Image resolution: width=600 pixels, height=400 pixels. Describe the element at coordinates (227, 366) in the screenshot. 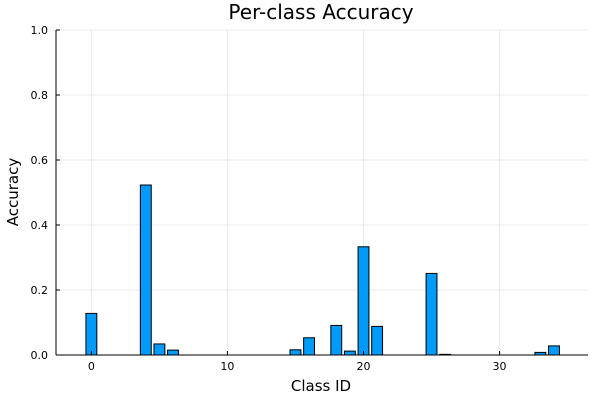

I see `x-tick-label: 10` at that location.